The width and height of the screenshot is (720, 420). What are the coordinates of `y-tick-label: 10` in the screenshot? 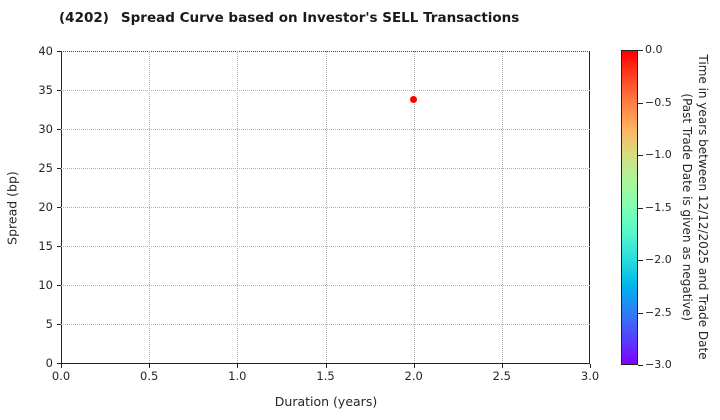 It's located at (45, 285).